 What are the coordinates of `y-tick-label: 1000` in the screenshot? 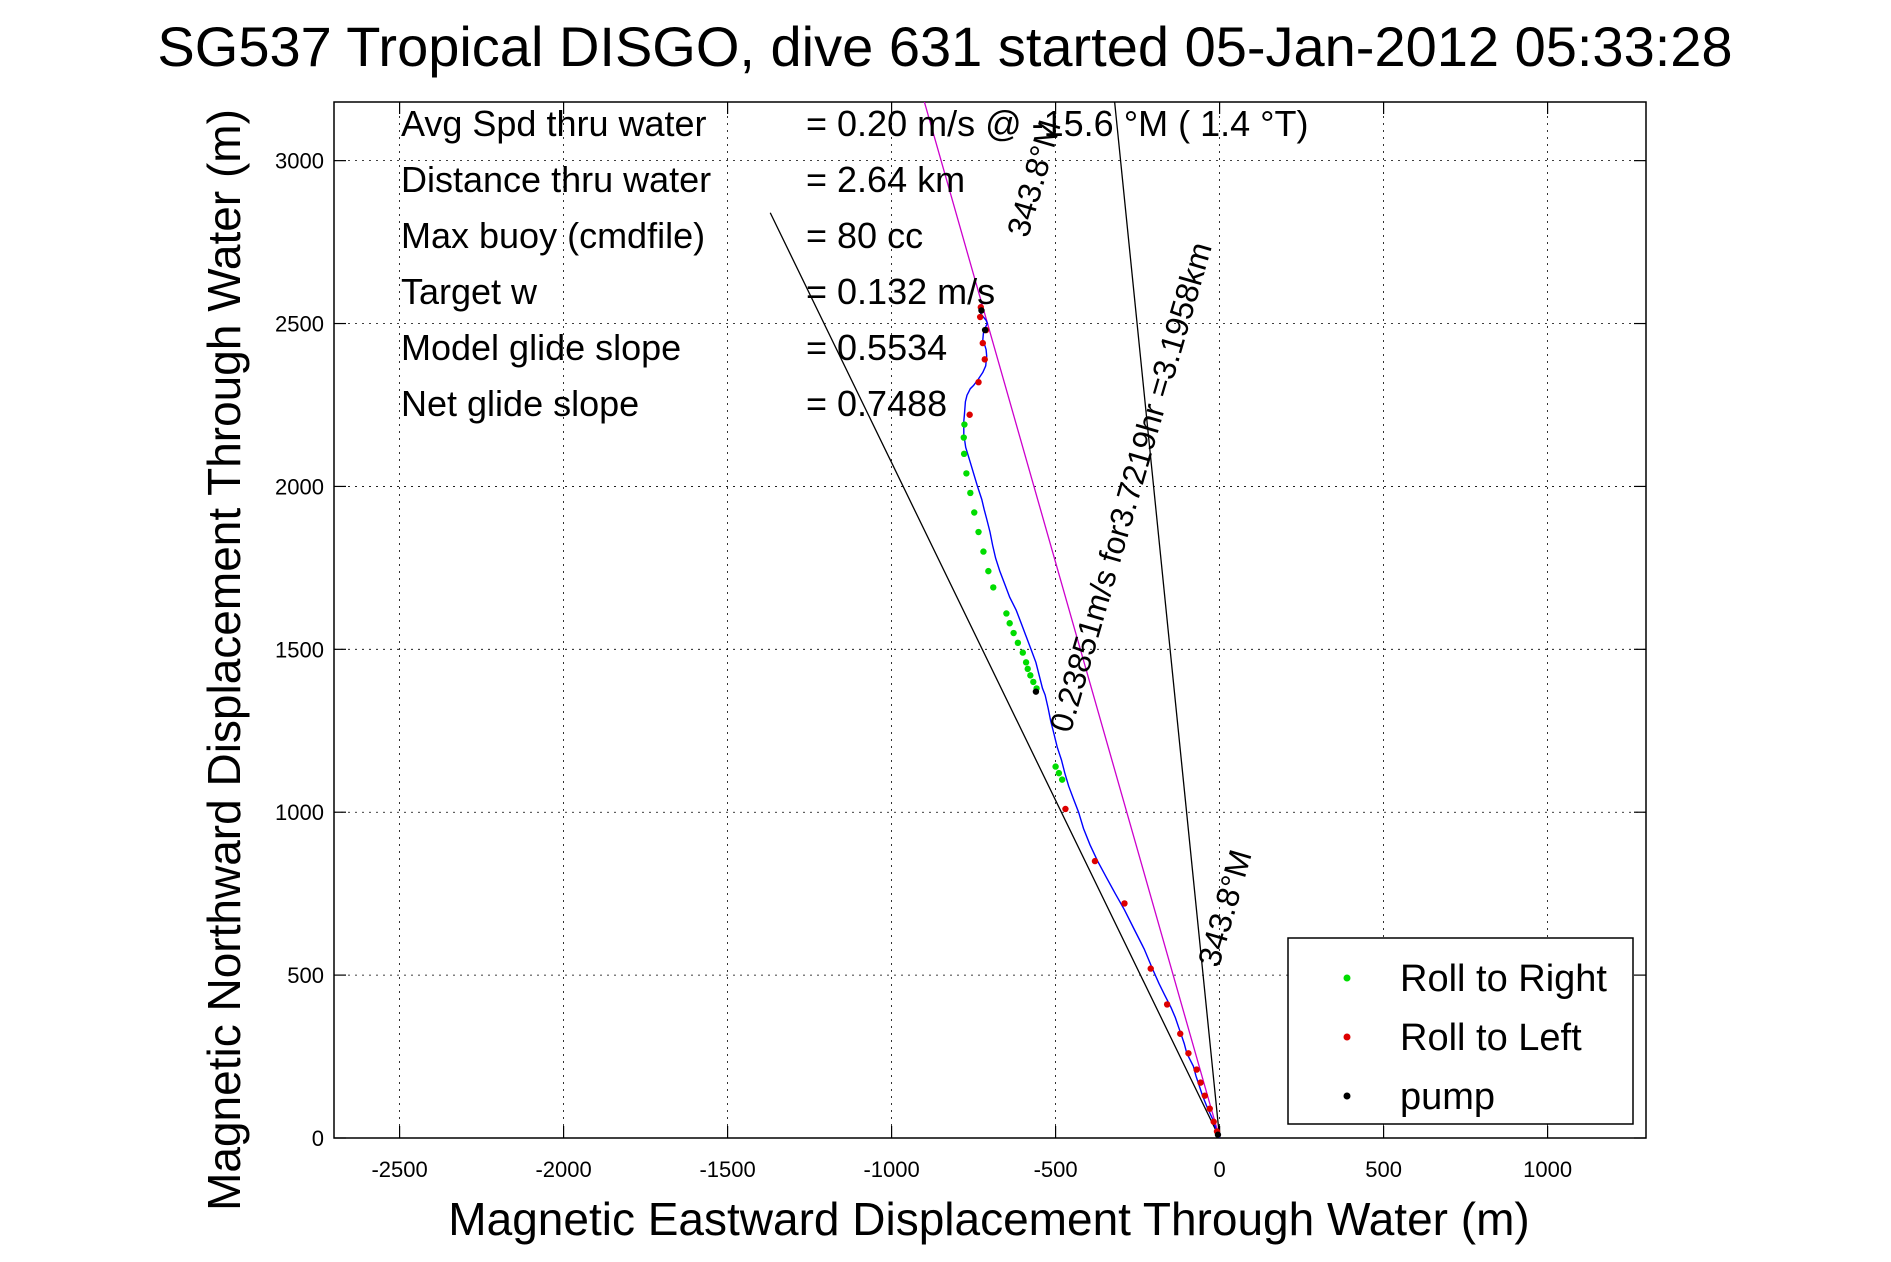 It's located at (299, 812).